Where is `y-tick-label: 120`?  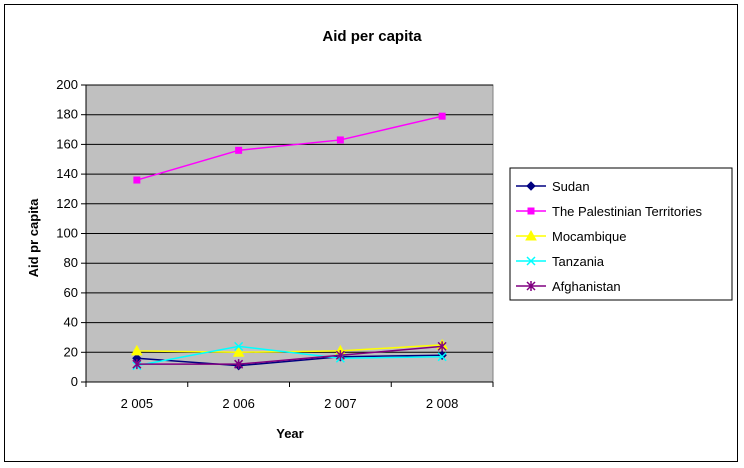 y-tick-label: 120 is located at coordinates (67, 203).